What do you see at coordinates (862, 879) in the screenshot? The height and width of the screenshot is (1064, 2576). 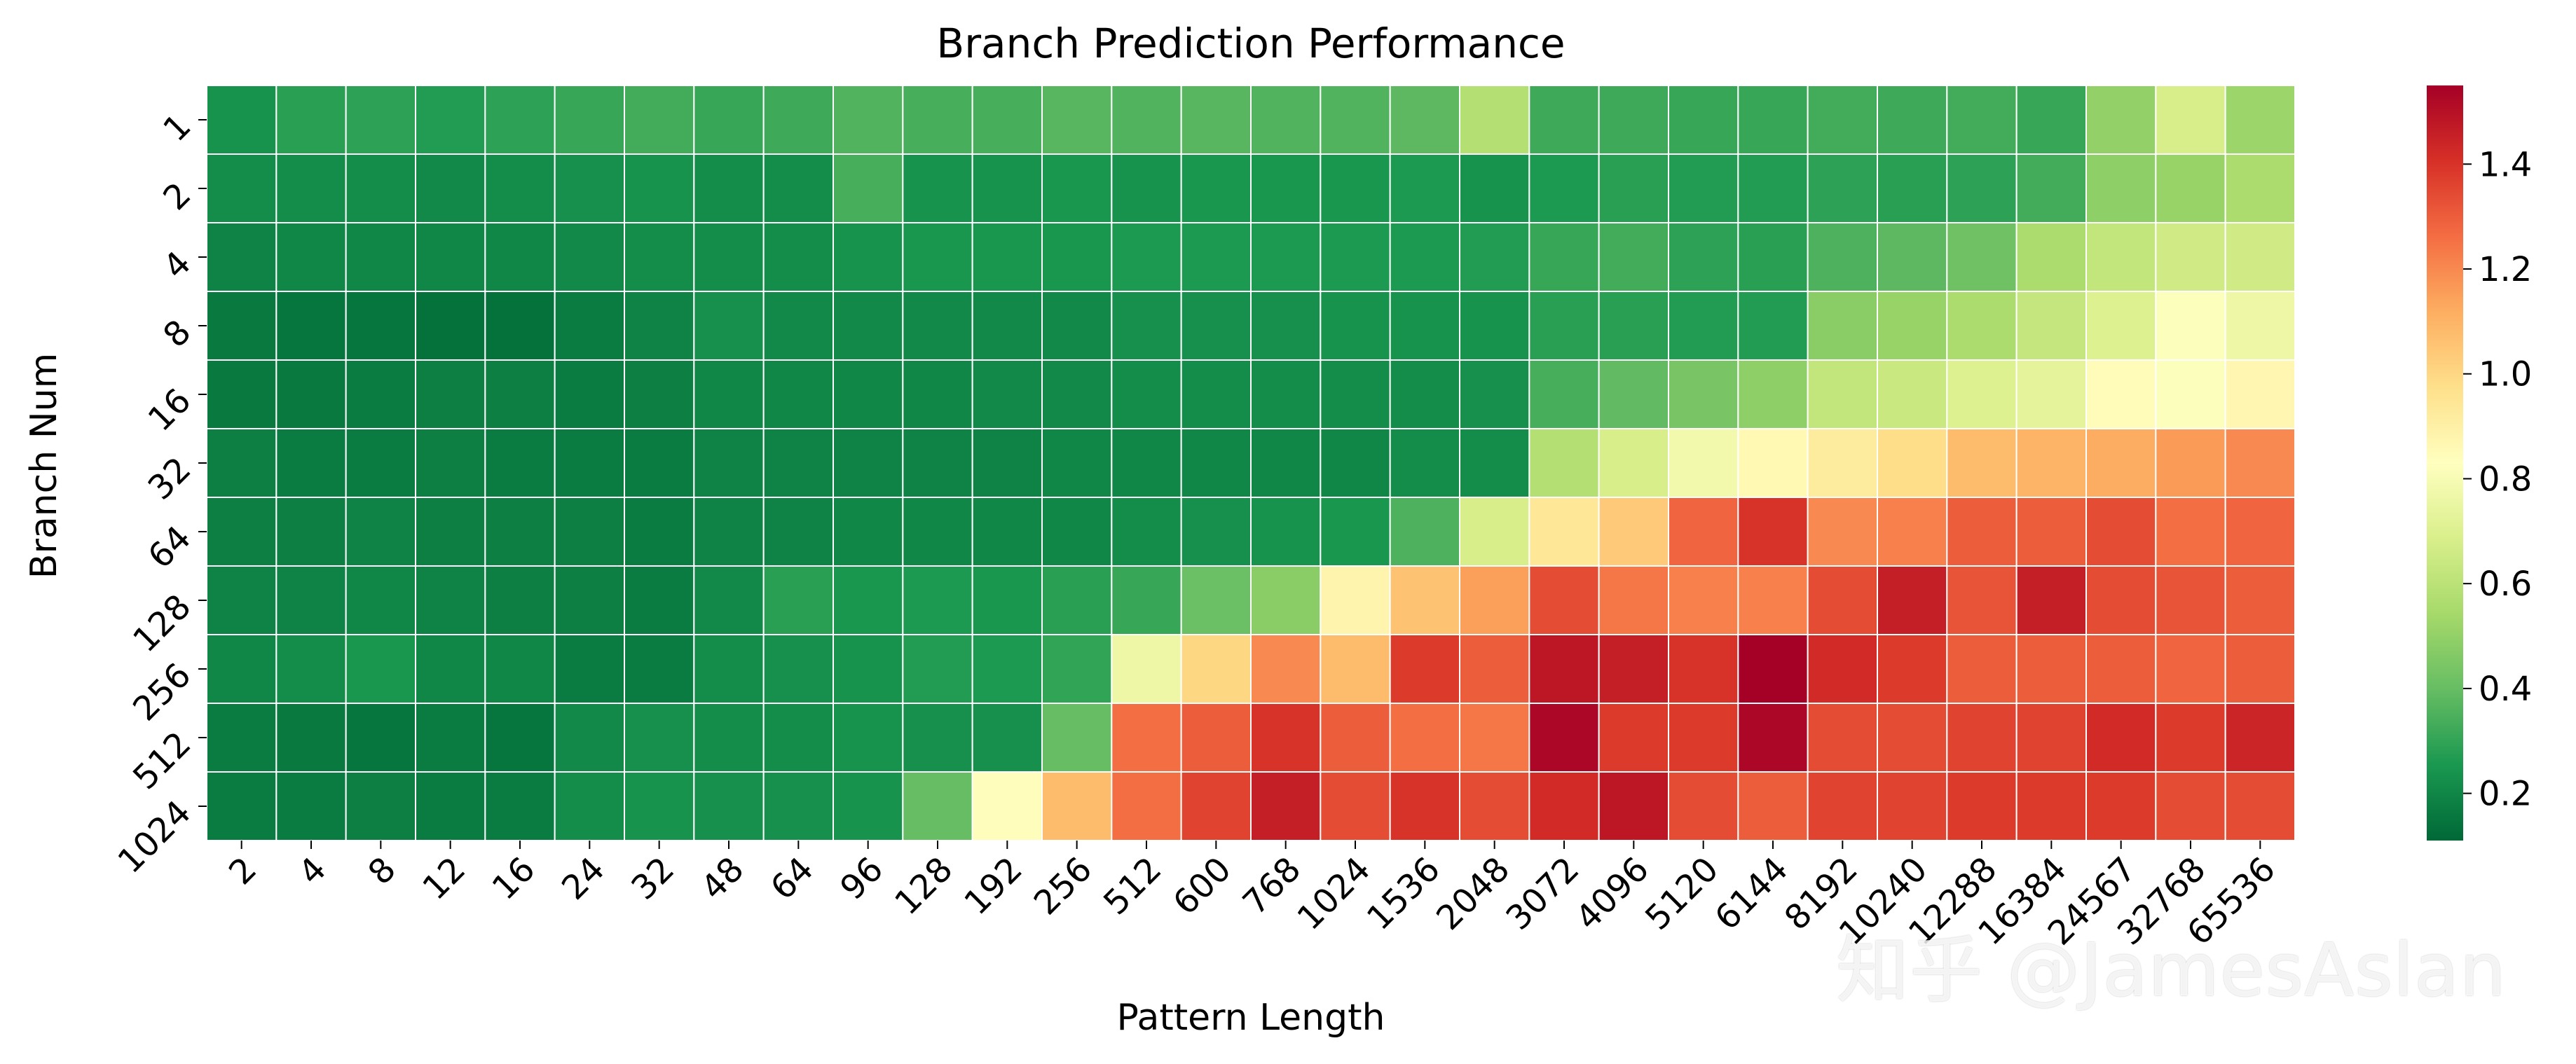 I see `x-tick-label: 96` at bounding box center [862, 879].